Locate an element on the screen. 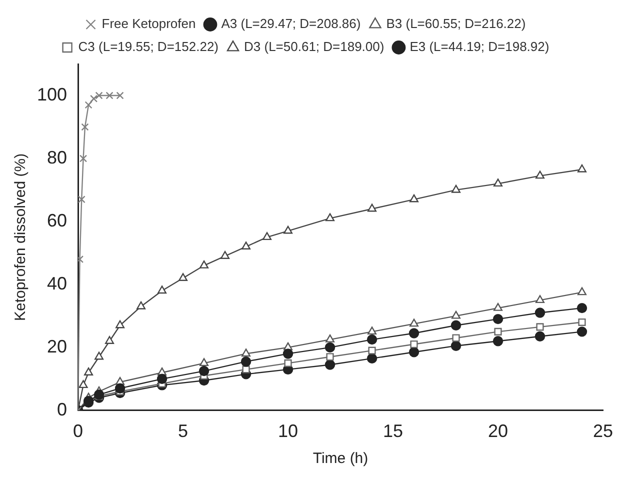 The image size is (624, 480). x-tick-label: 5 is located at coordinates (183, 431).